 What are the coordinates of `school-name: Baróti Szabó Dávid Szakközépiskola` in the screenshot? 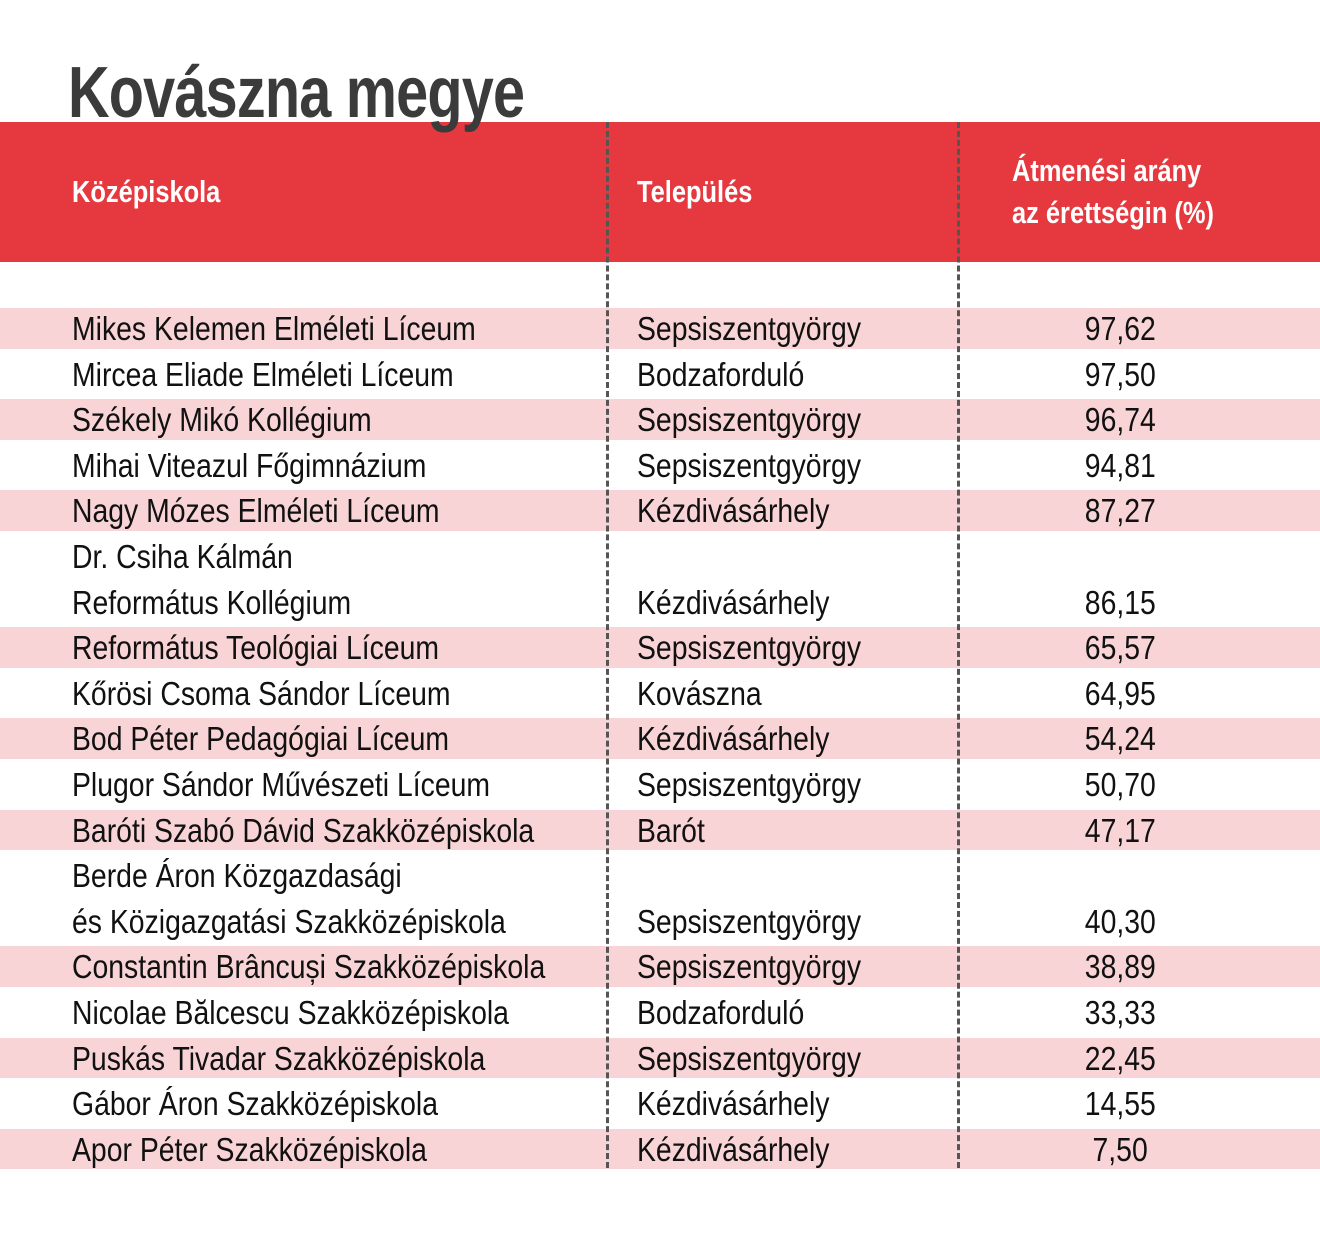 It's located at (340, 831).